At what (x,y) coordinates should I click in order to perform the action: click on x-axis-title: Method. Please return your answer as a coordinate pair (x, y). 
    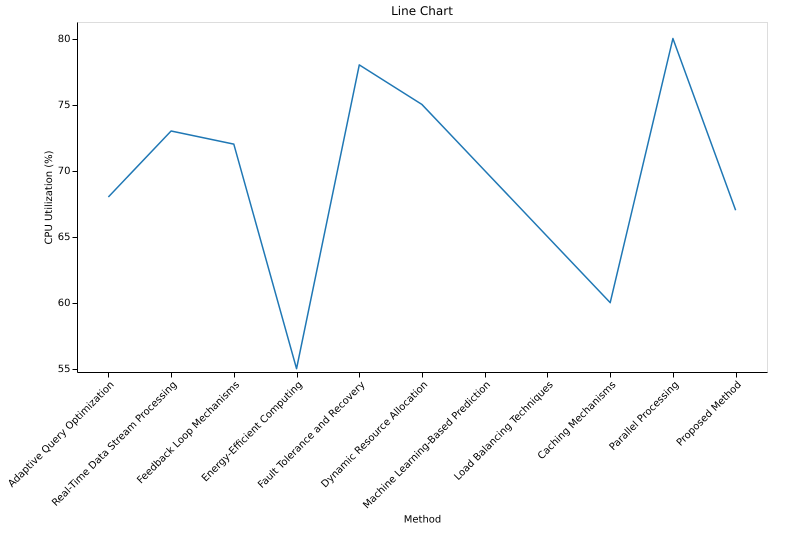
    Looking at the image, I should click on (423, 520).